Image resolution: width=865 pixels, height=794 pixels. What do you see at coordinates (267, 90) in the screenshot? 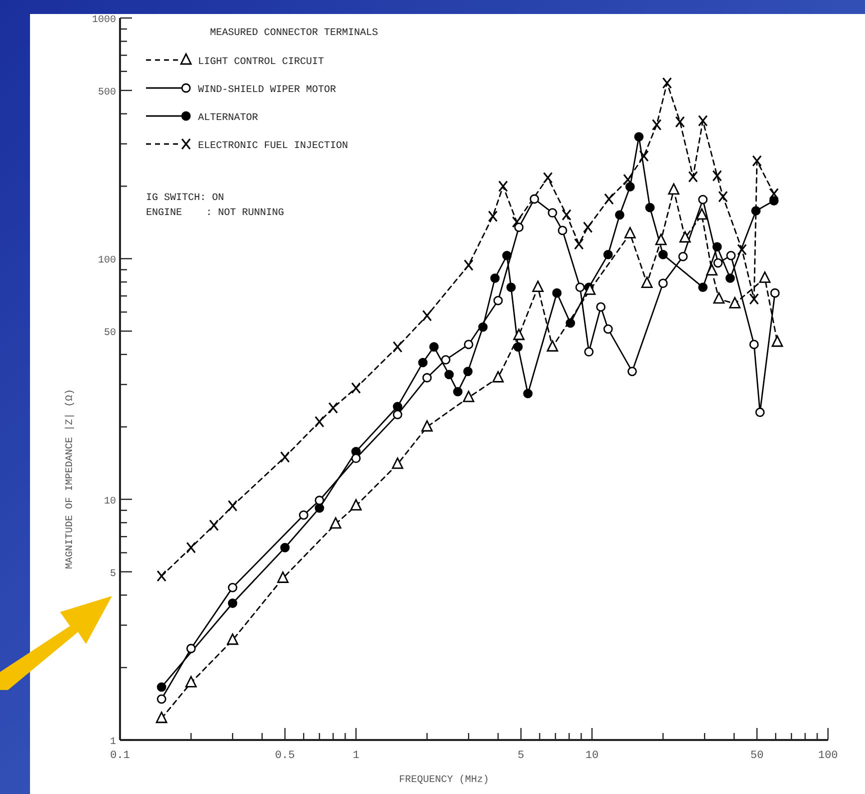
I see `legend-label: WIND-SHIELD WIPER MOTOR` at bounding box center [267, 90].